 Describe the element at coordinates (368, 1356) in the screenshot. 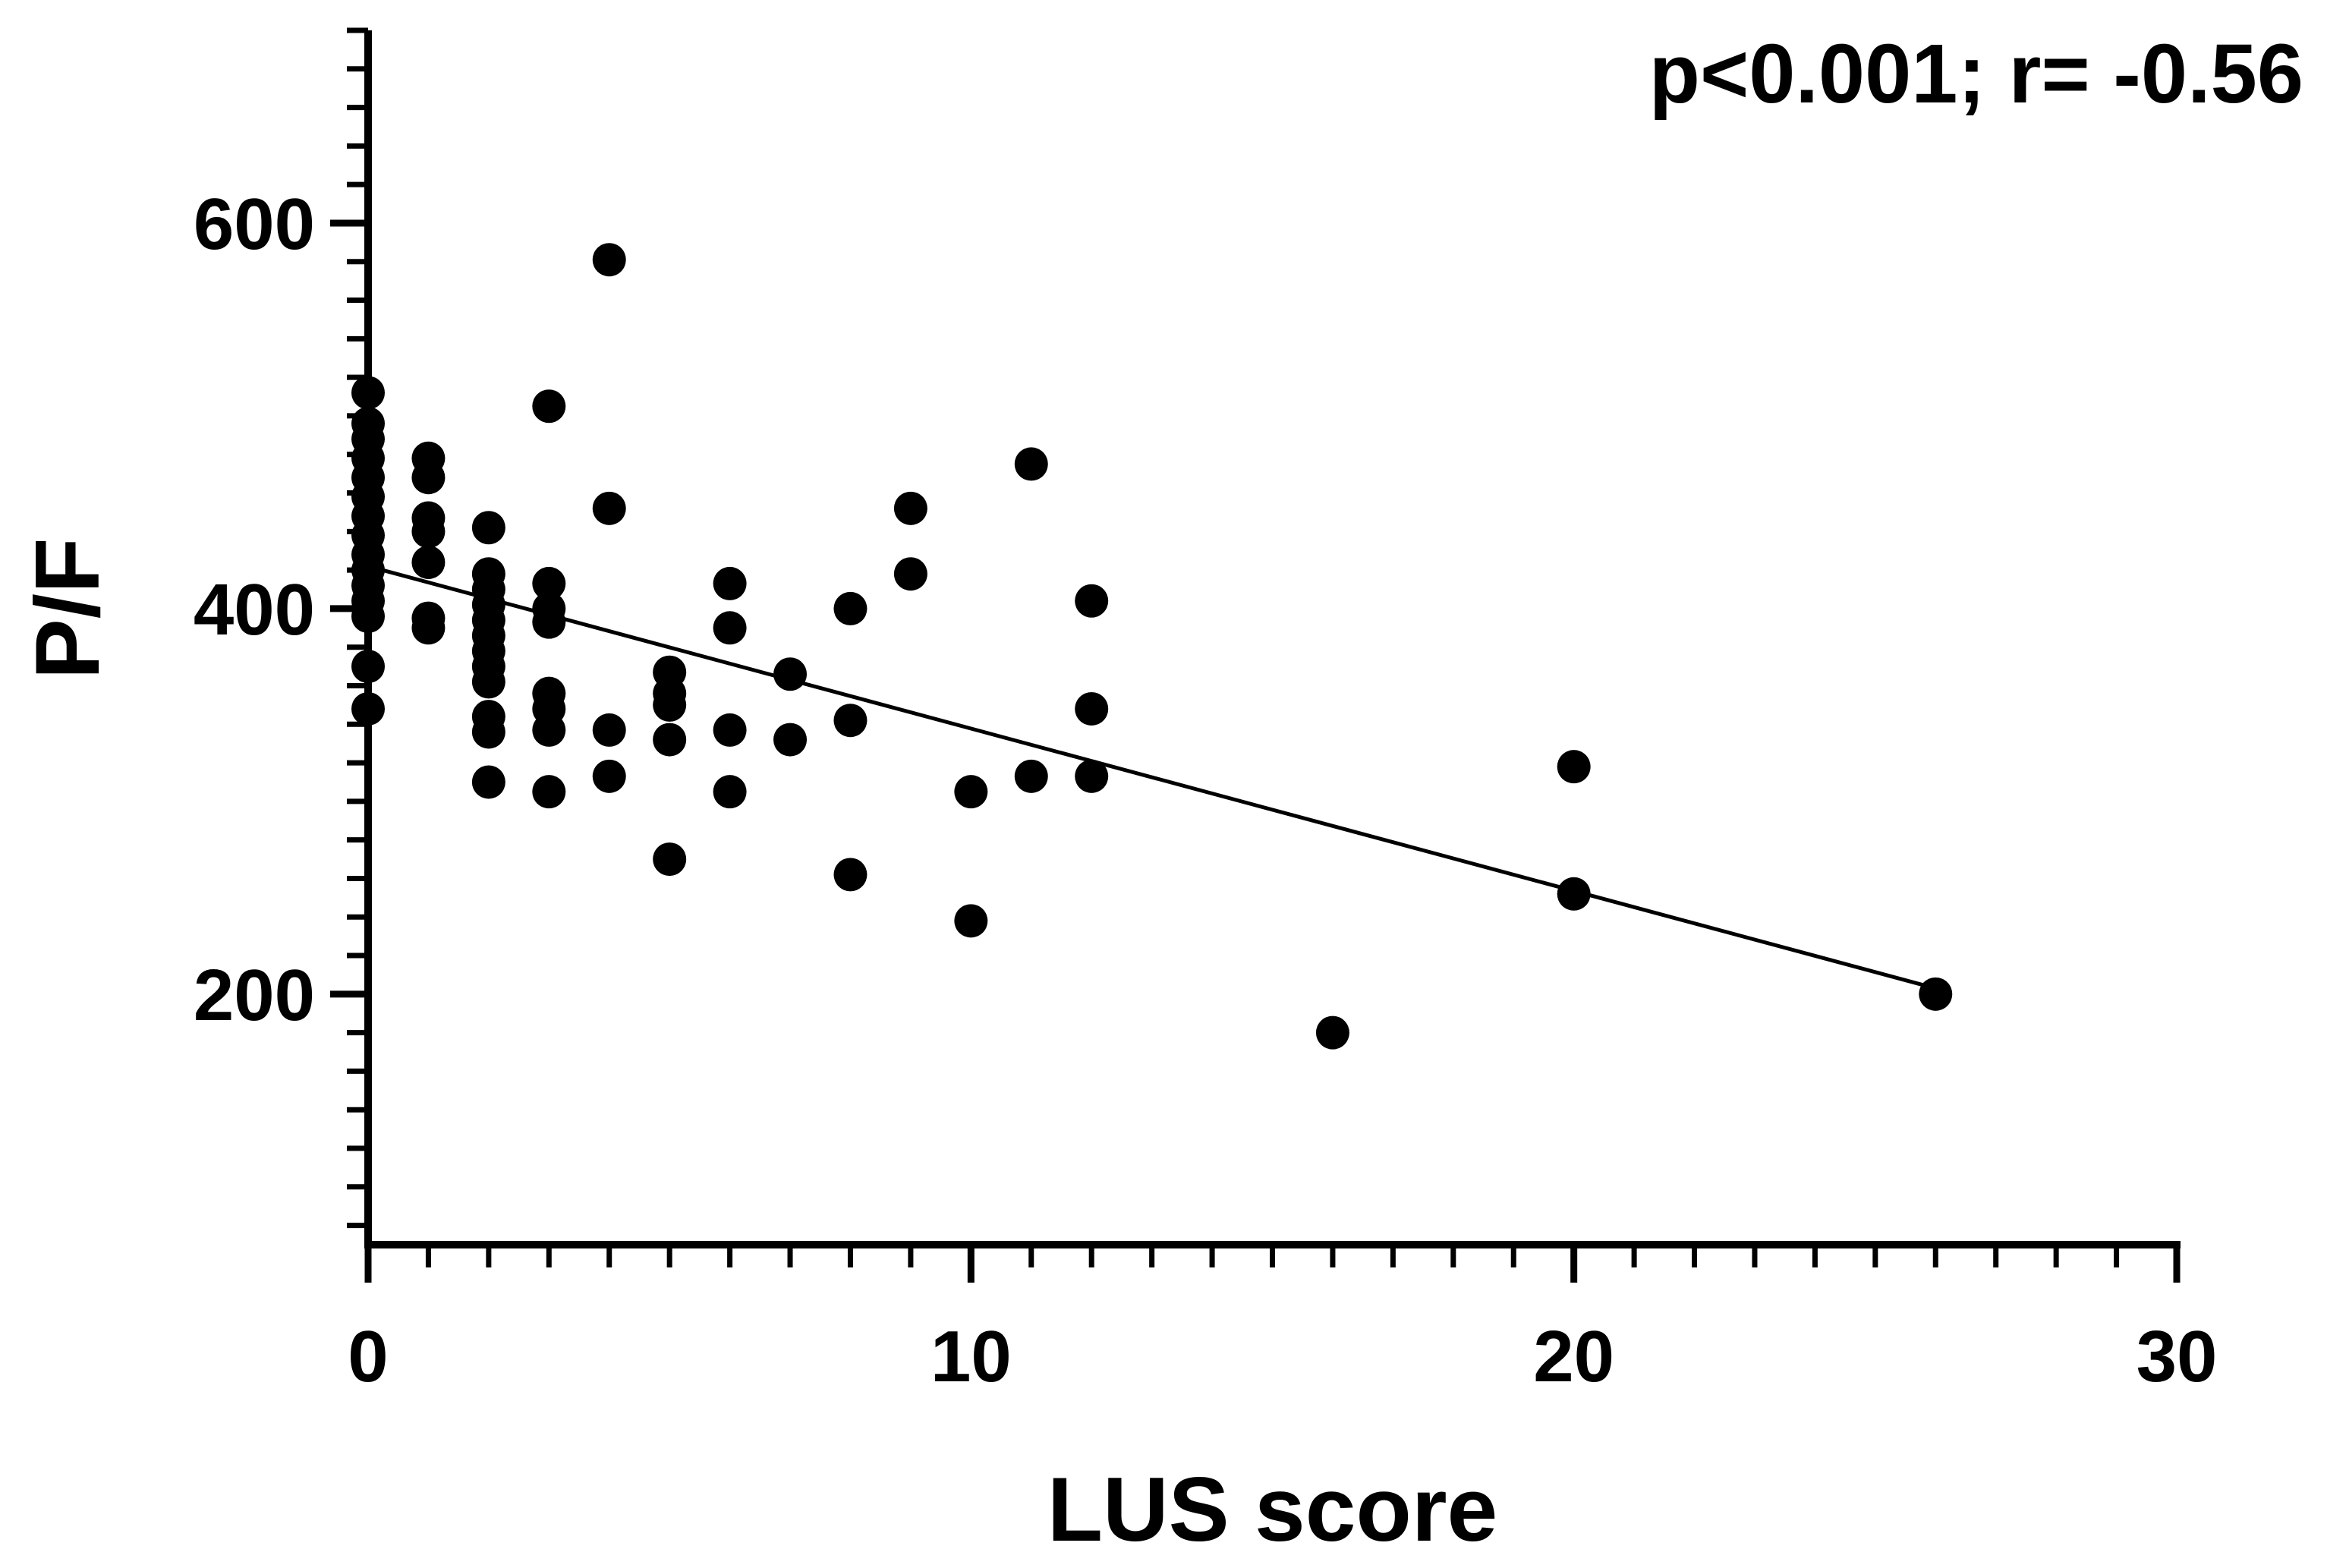

I see `x-tick-label: 0` at that location.